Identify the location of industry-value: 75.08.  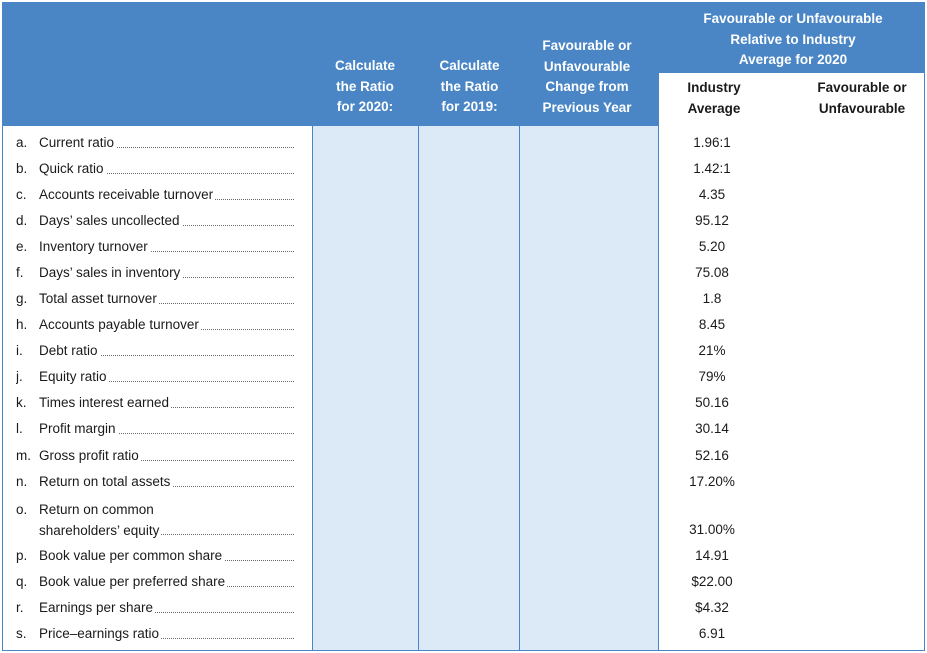
(712, 272).